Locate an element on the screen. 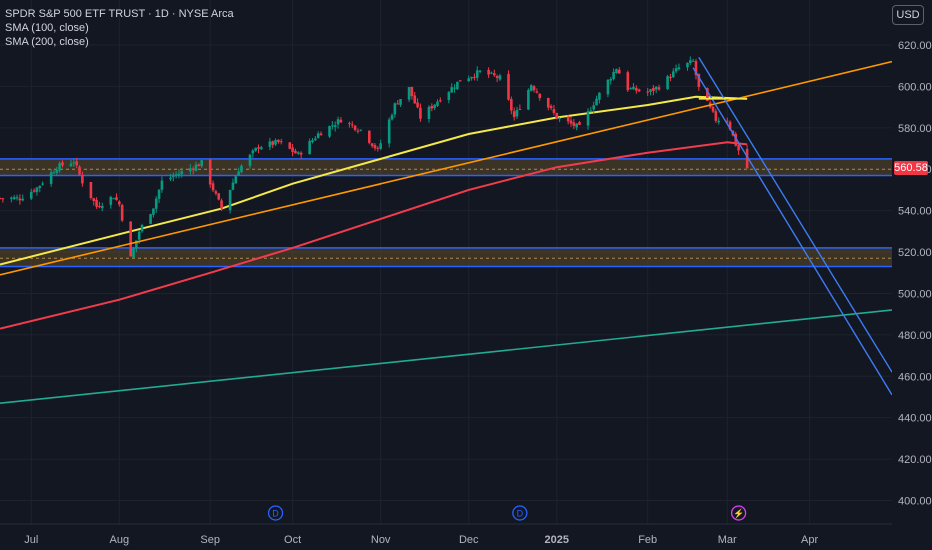  currency-button: USD is located at coordinates (908, 15).